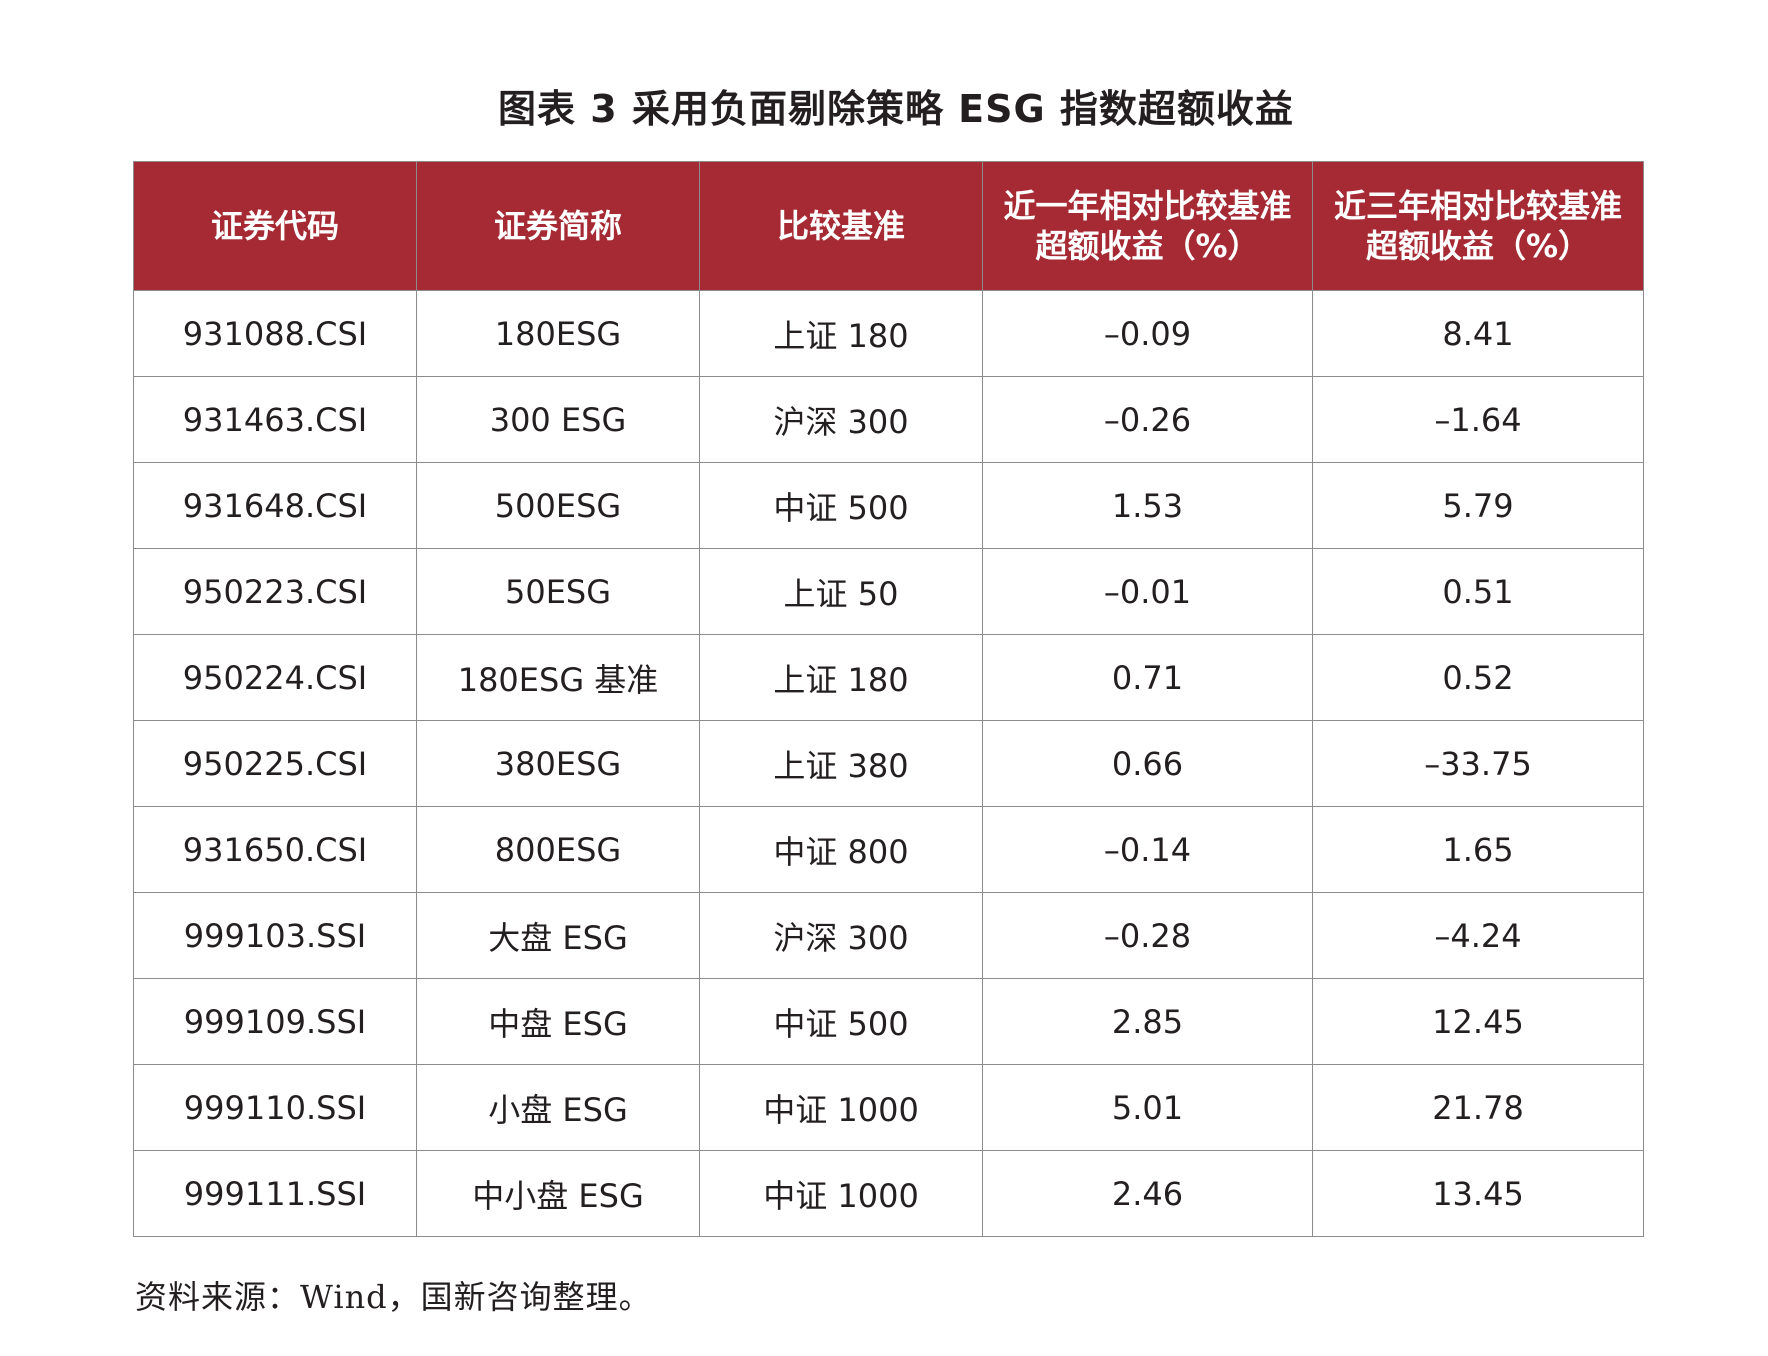  I want to click on cell-code: 999111.SSI, so click(275, 1193).